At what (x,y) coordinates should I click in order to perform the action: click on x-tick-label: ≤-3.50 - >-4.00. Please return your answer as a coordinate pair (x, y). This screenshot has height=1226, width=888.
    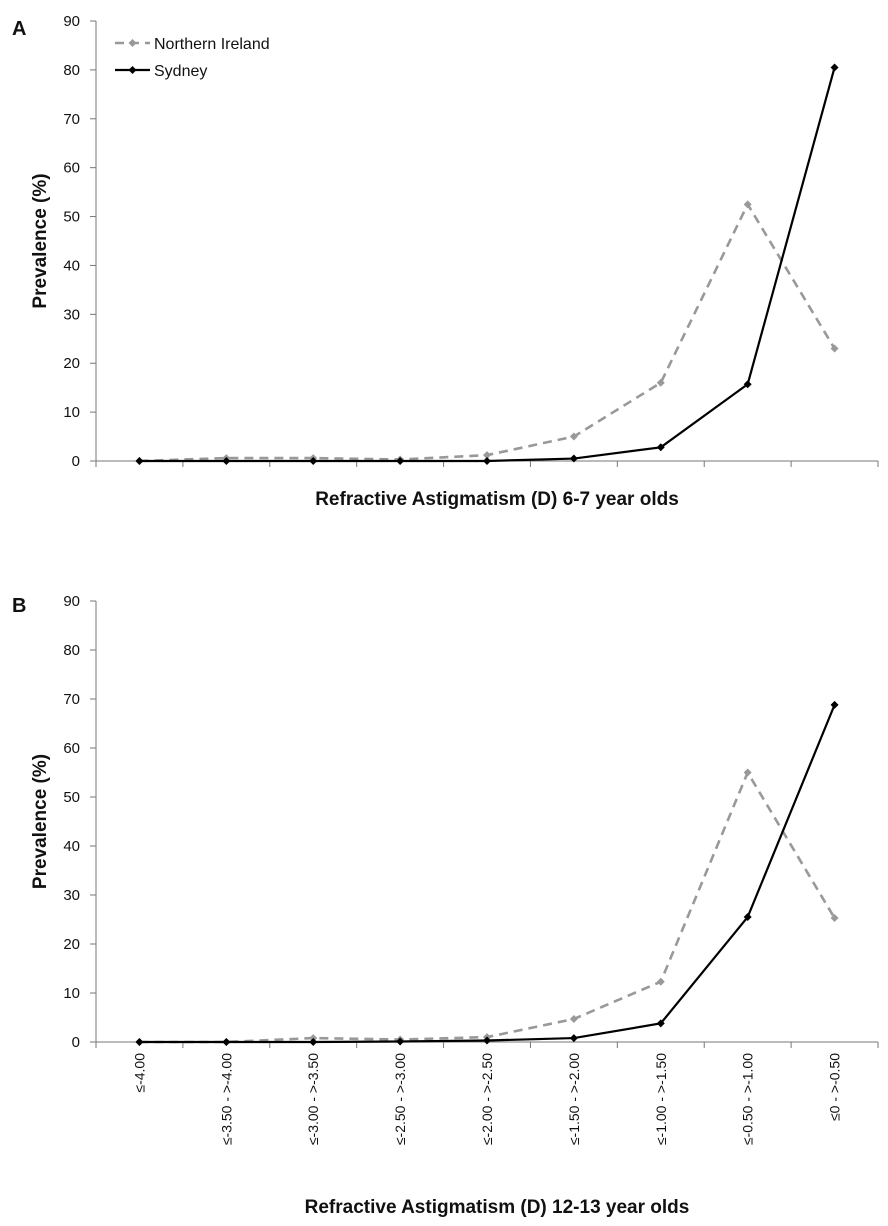
    Looking at the image, I should click on (226, 1099).